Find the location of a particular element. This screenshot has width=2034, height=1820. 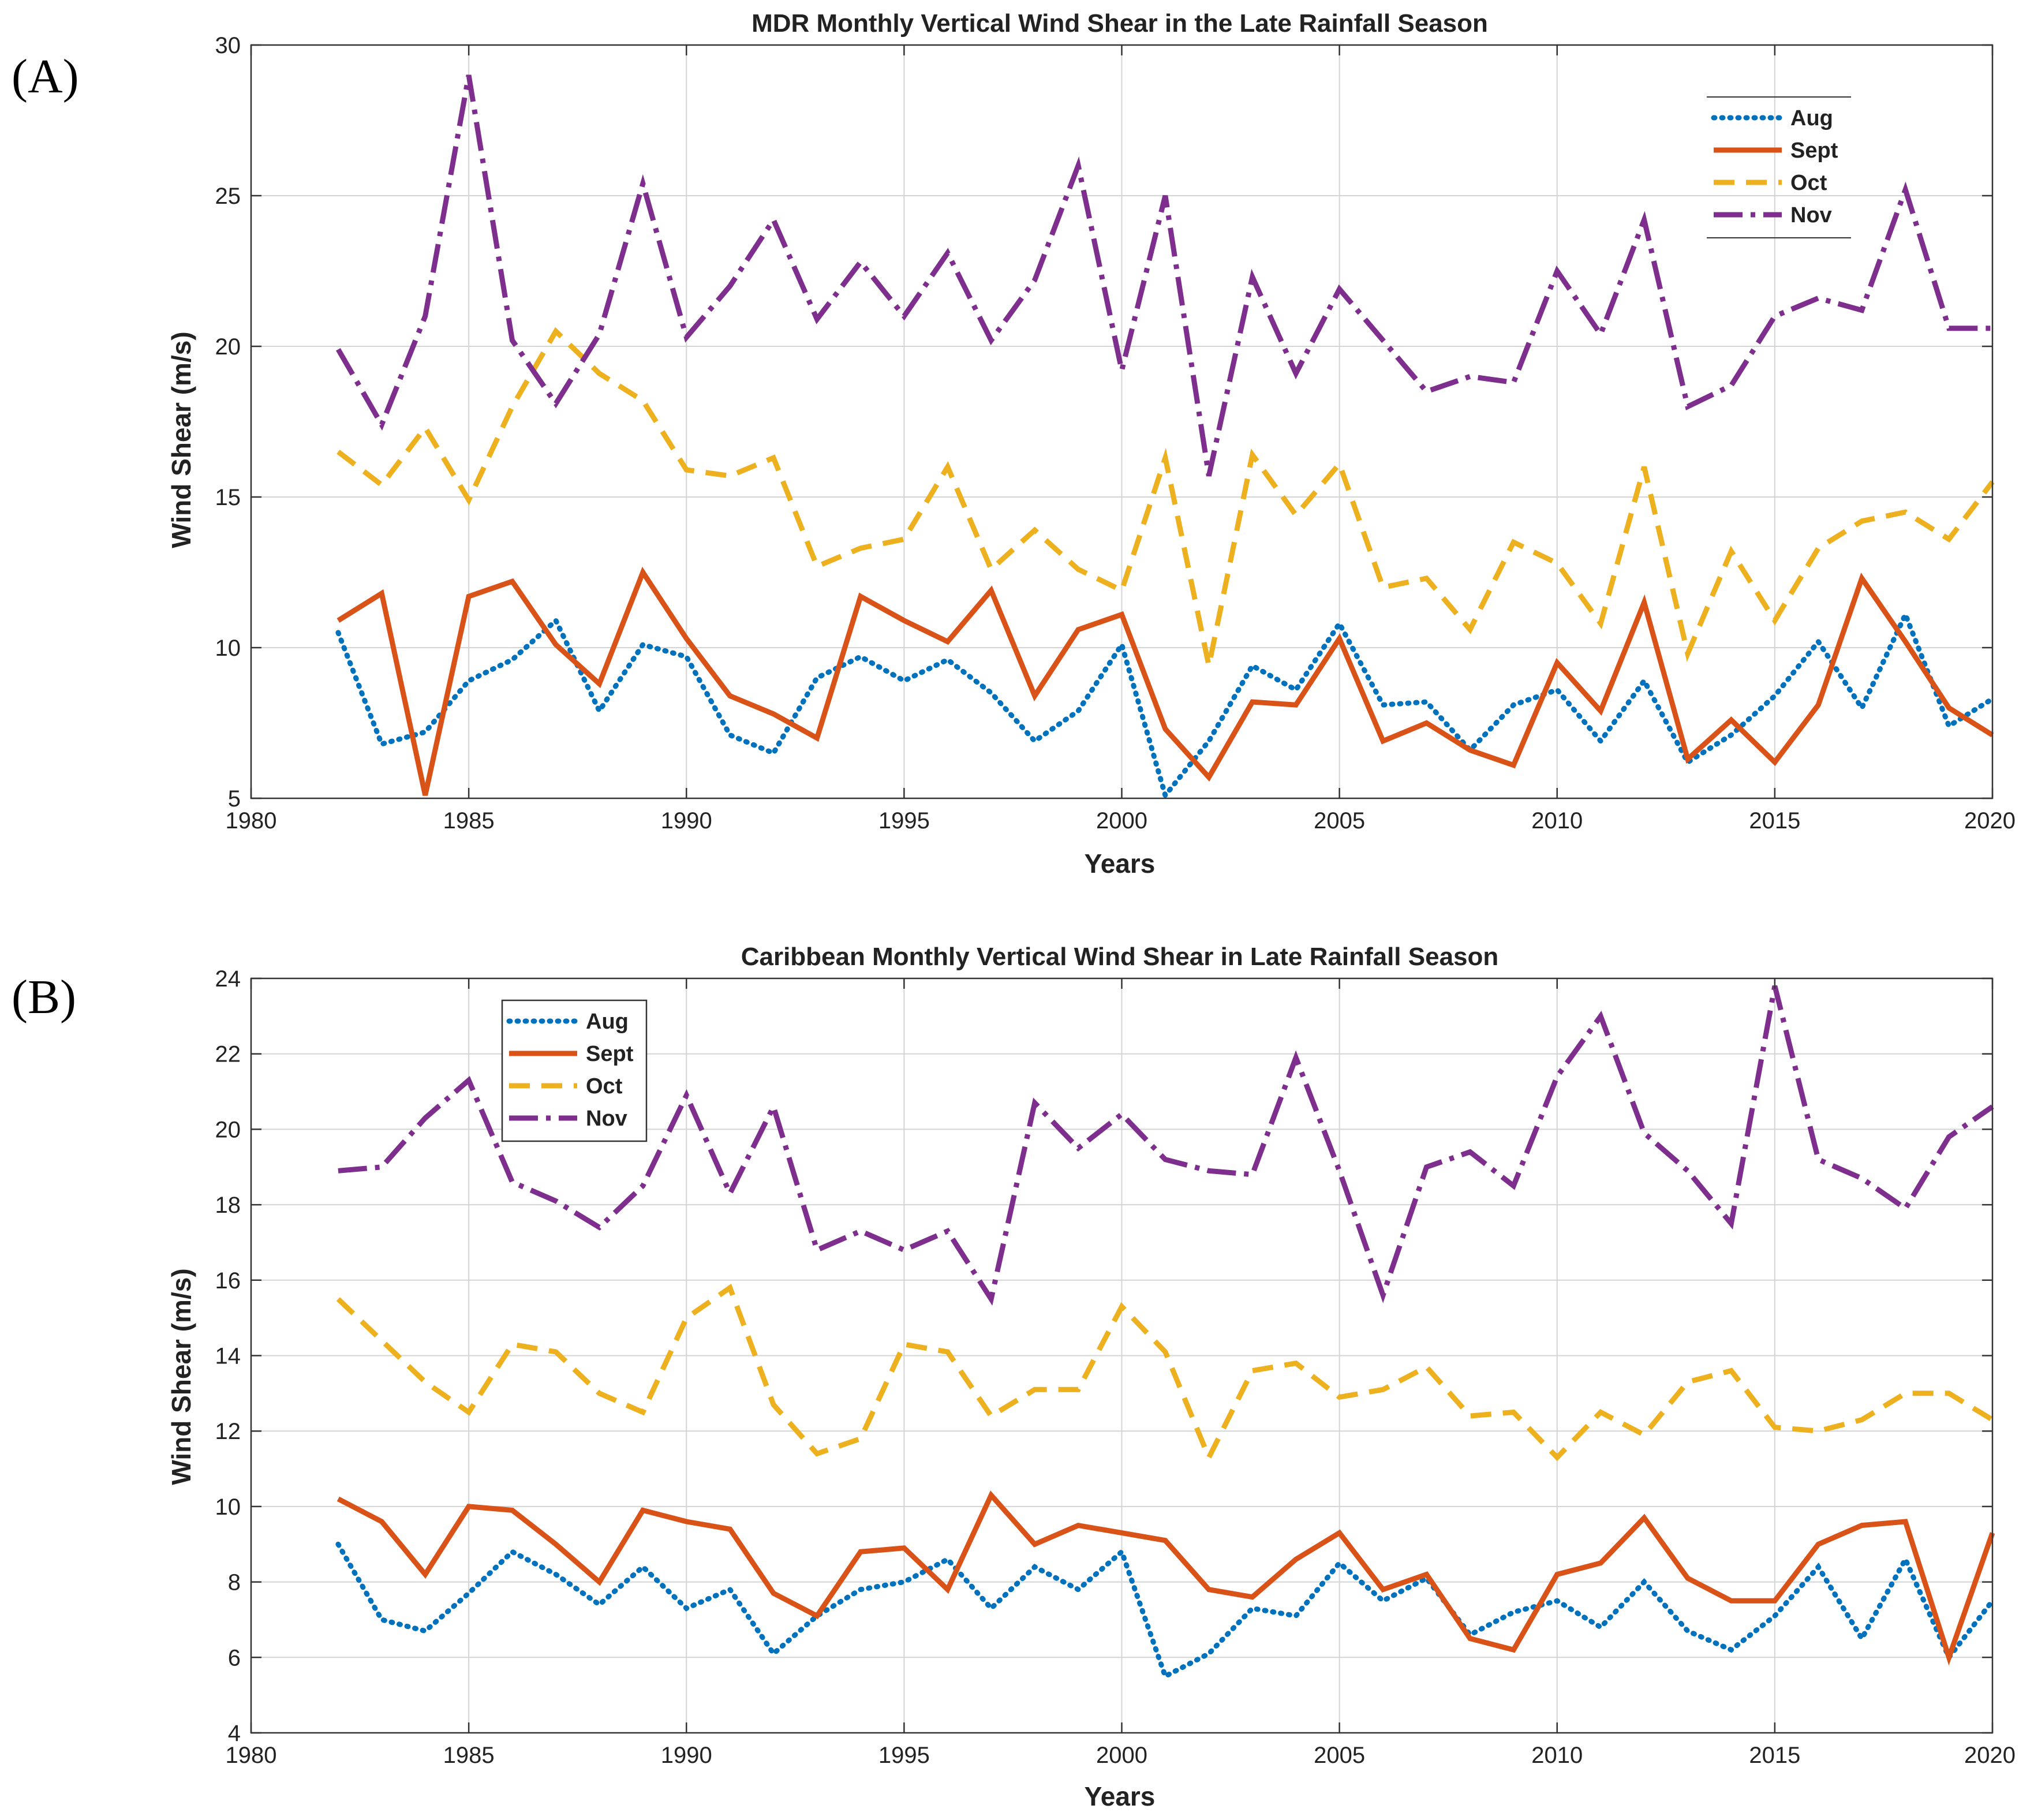

y-tick-label: 5 is located at coordinates (234, 799).